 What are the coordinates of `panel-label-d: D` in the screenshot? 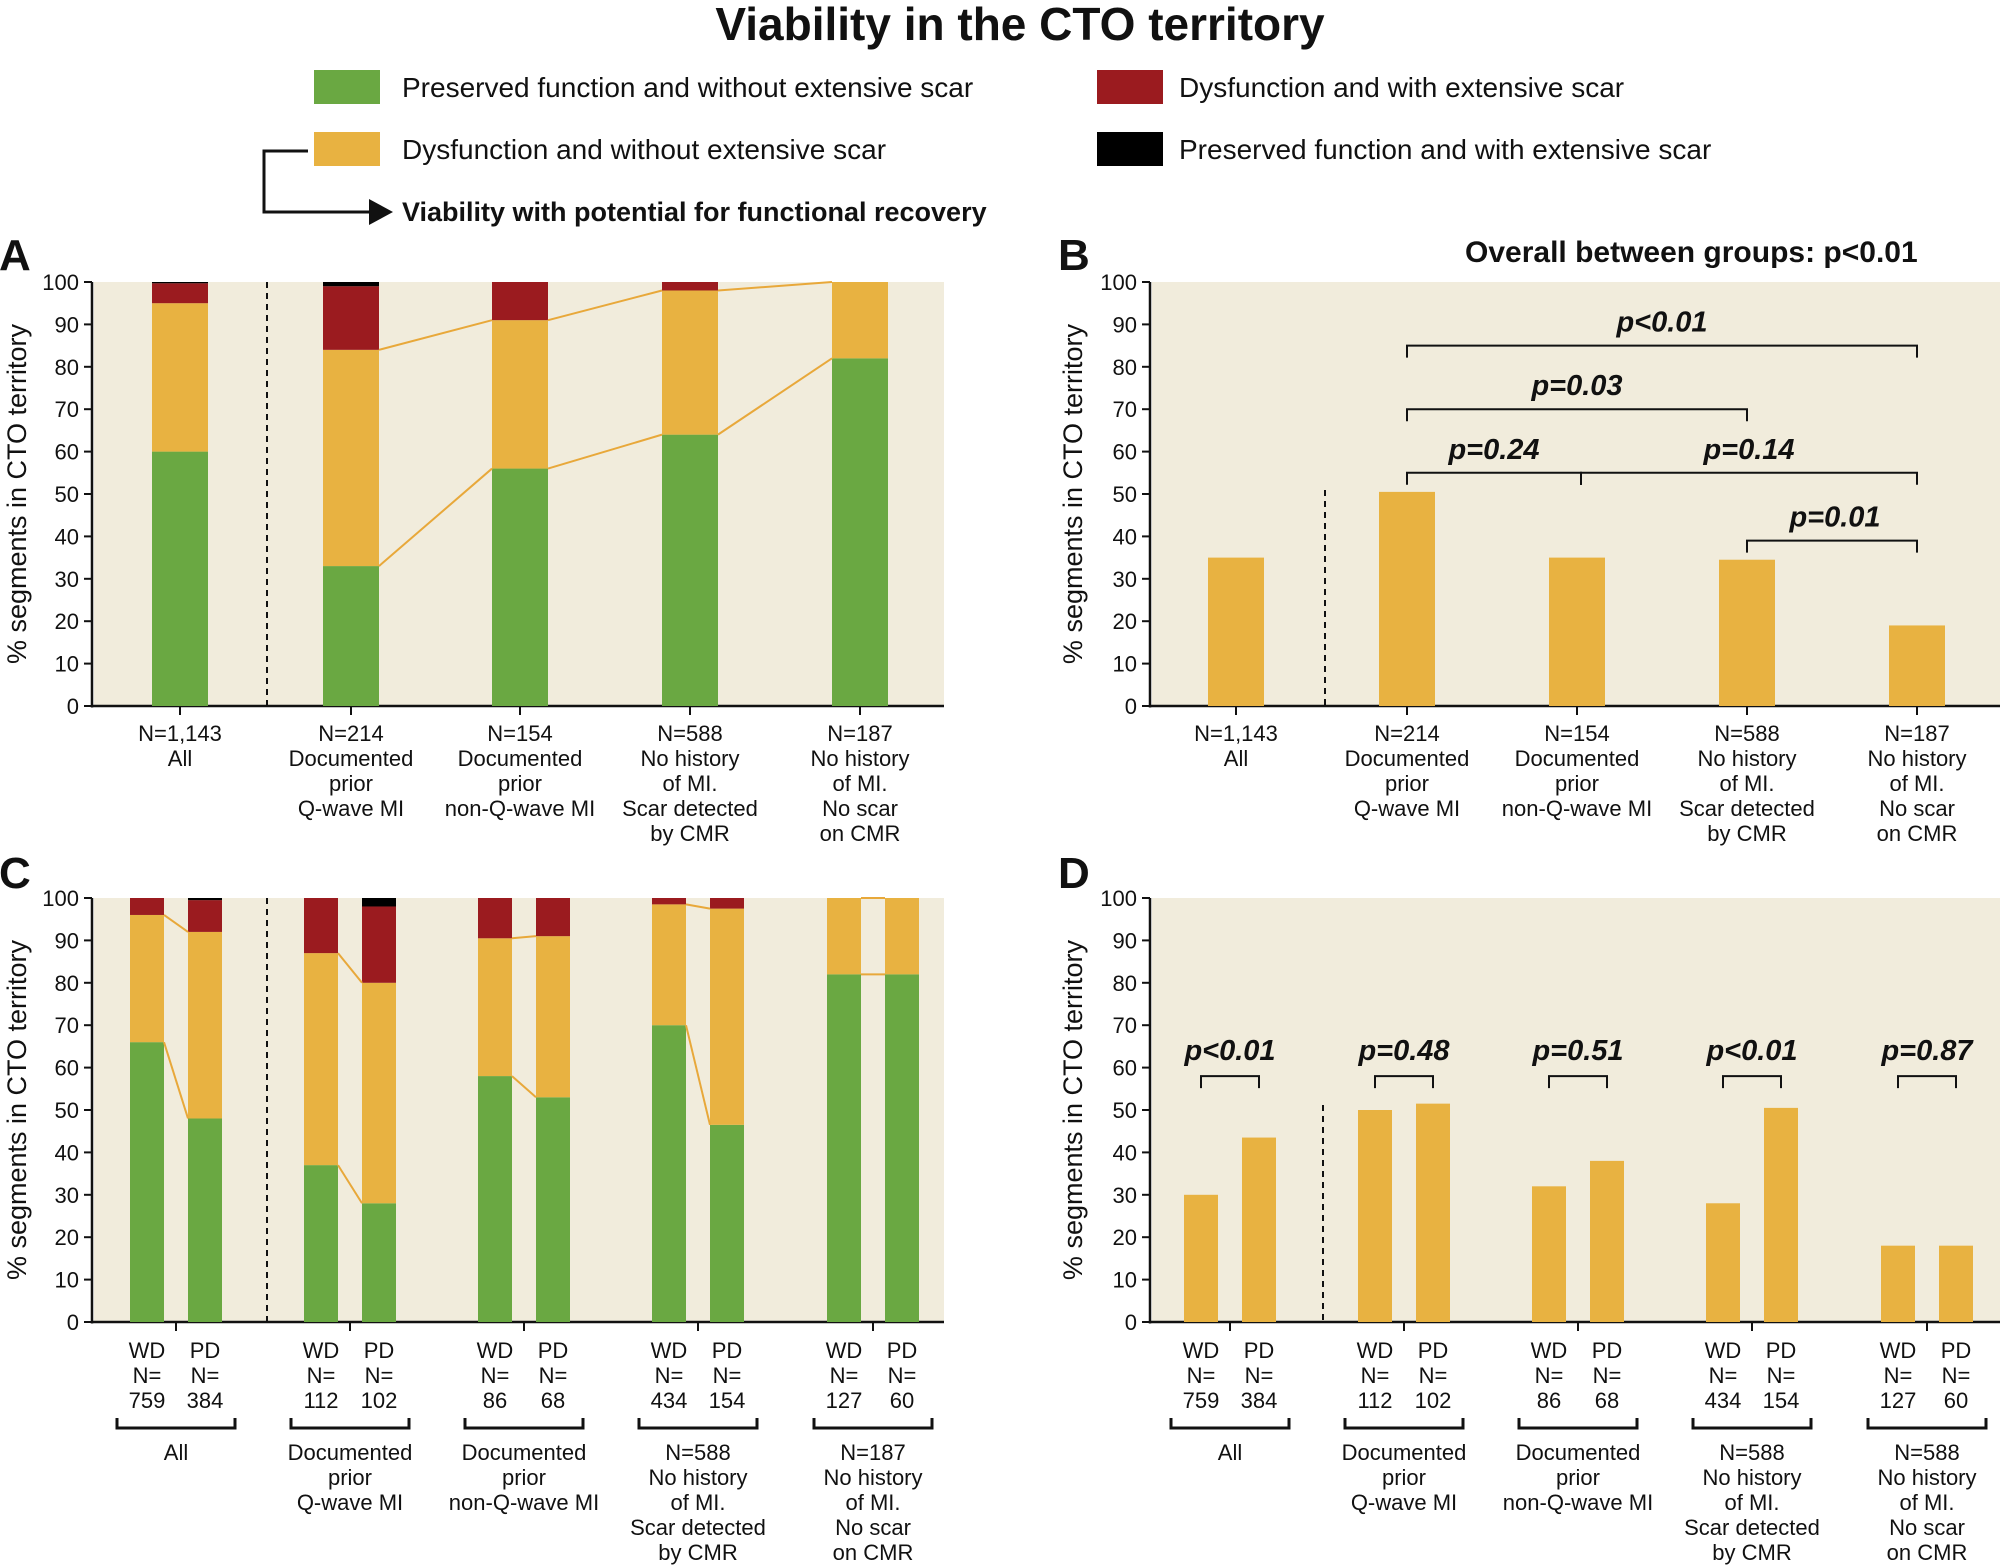 It's located at (1074, 873).